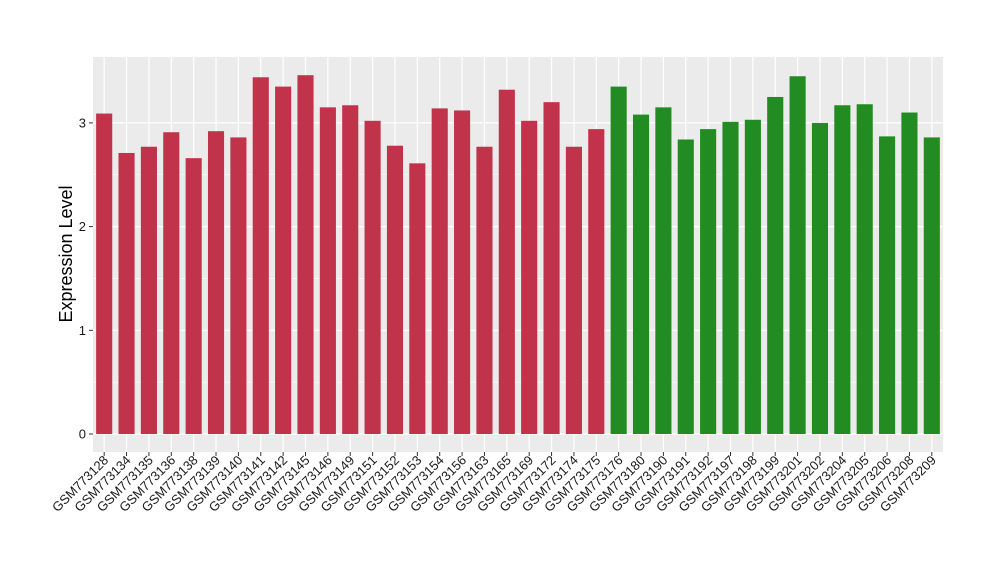 Image resolution: width=1000 pixels, height=580 pixels. Describe the element at coordinates (283, 260) in the screenshot. I see `bar-GSM773142` at that location.